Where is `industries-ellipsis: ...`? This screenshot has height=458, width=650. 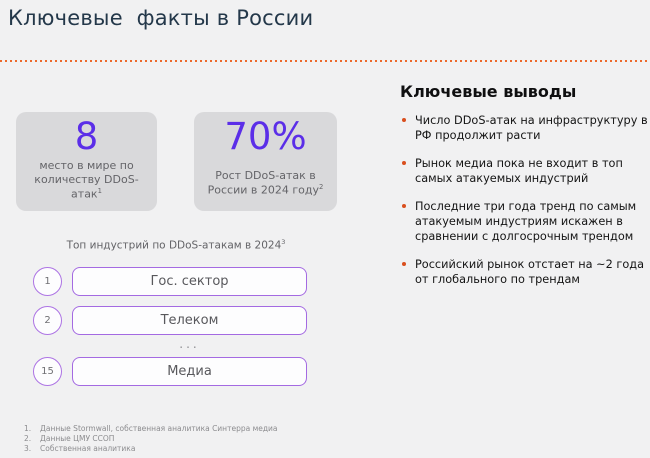
industries-ellipsis: ... is located at coordinates (189, 344).